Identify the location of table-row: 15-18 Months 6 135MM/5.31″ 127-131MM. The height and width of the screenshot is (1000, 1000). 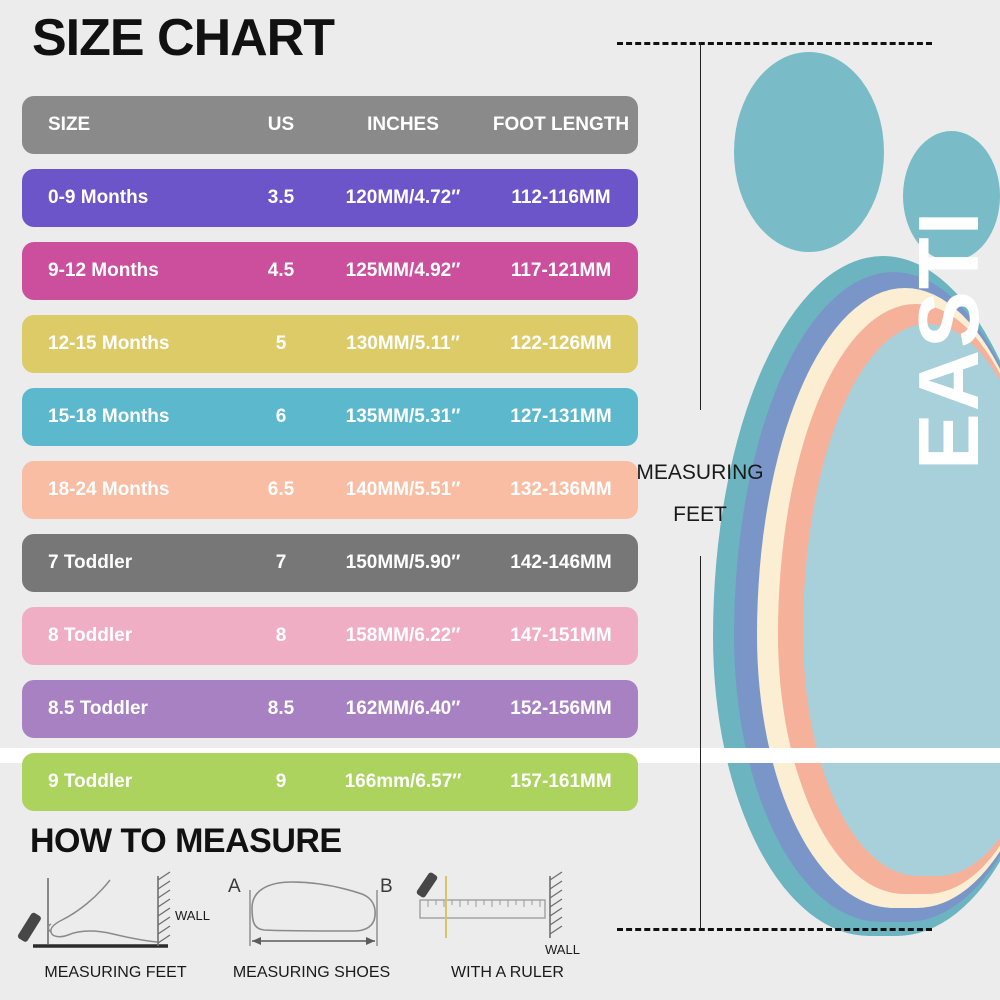
(330, 417).